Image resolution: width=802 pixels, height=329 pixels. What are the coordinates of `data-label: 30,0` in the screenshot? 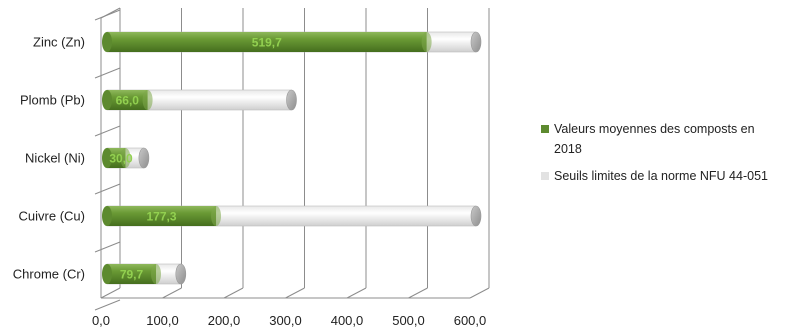 It's located at (121, 159).